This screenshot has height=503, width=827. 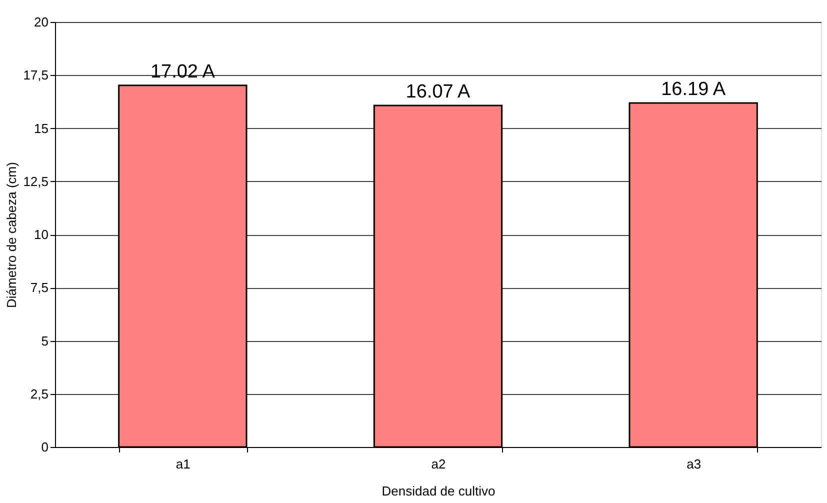 I want to click on y-tick-label: 5, so click(x=44, y=340).